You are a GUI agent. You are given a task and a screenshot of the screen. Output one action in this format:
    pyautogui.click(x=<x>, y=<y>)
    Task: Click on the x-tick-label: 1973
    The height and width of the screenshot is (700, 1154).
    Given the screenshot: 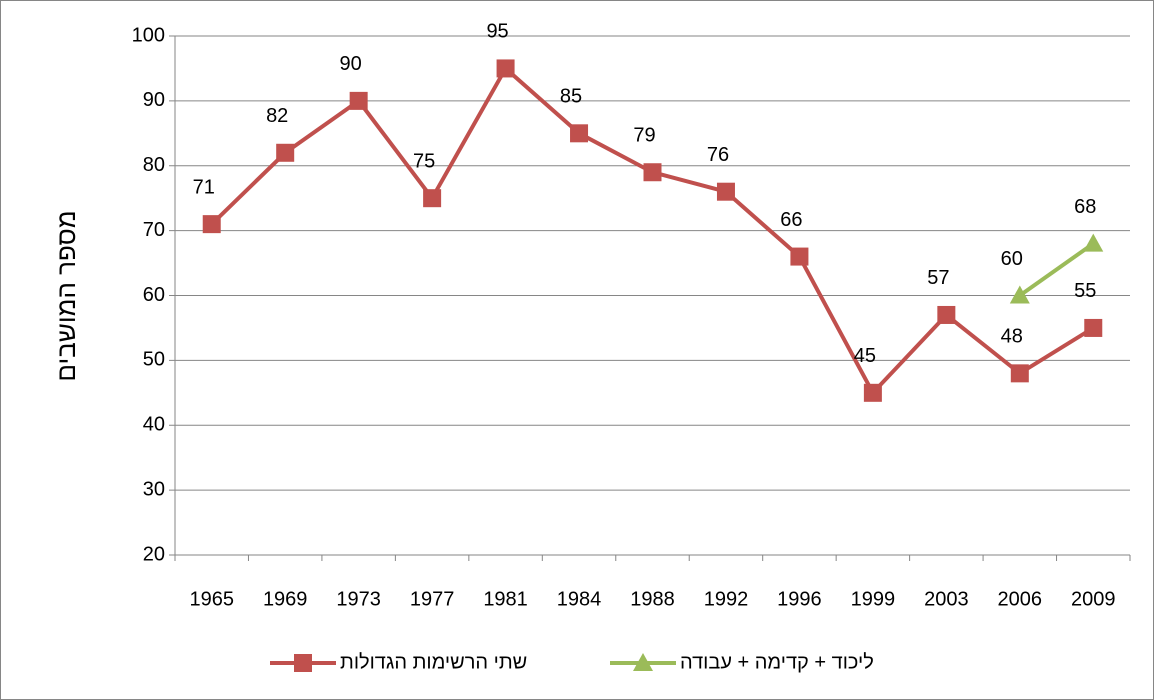 What is the action you would take?
    pyautogui.click(x=358, y=599)
    